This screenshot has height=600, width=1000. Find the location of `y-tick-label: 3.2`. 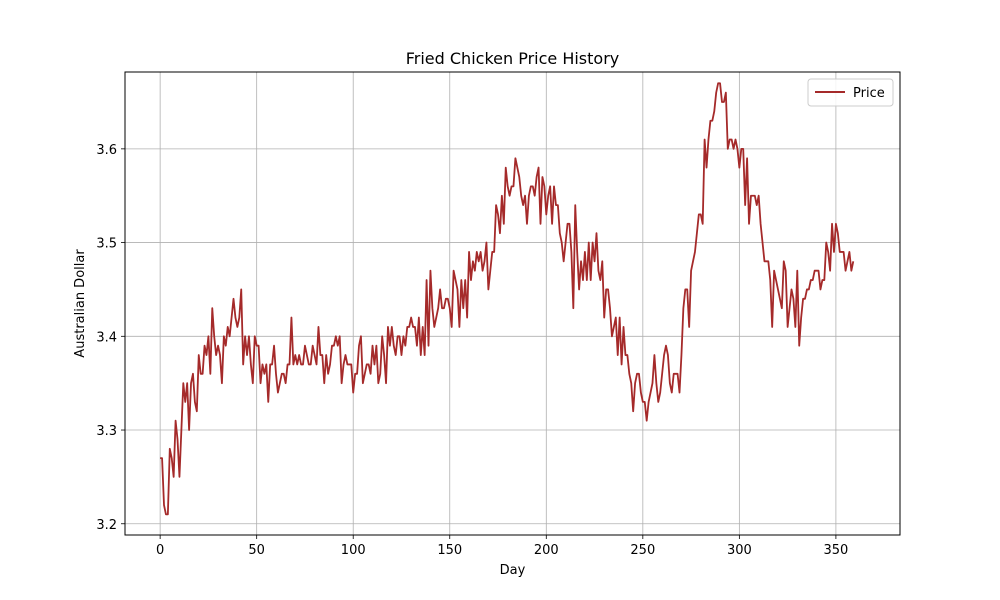

y-tick-label: 3.2 is located at coordinates (106, 525).